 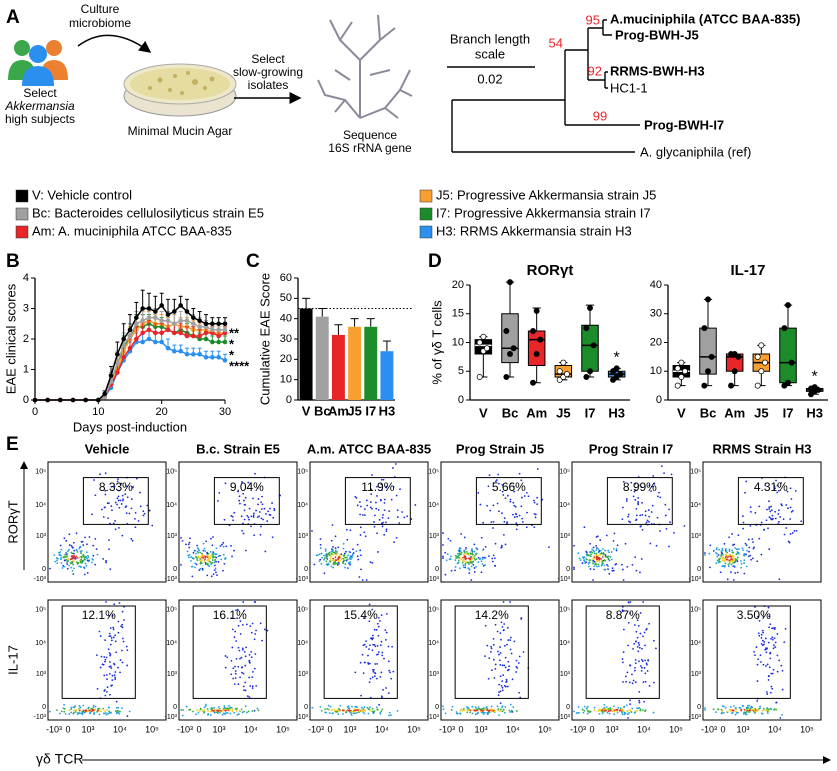 I want to click on significance: *, so click(x=815, y=376).